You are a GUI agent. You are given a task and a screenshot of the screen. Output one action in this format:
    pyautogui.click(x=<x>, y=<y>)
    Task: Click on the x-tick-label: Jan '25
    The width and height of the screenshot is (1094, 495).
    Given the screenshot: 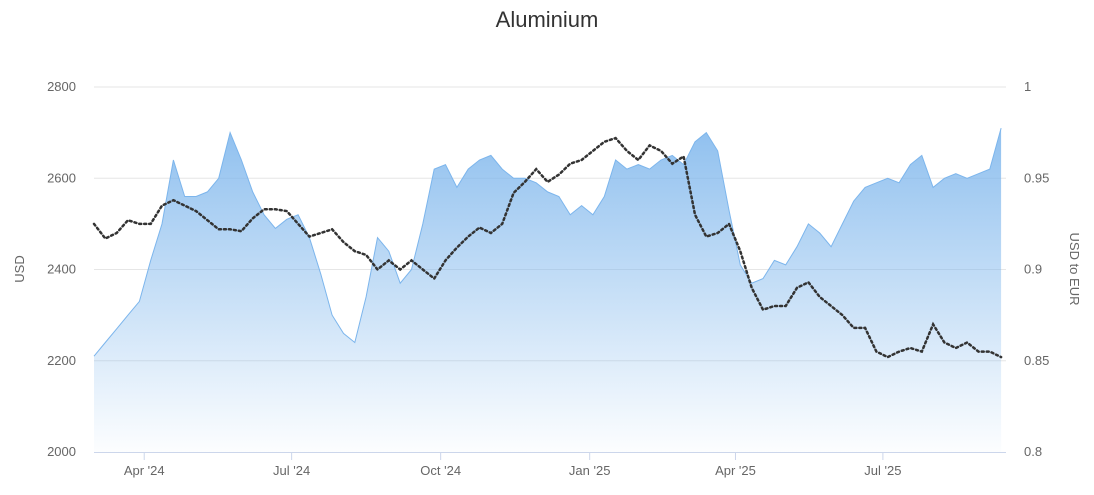 What is the action you would take?
    pyautogui.click(x=590, y=470)
    